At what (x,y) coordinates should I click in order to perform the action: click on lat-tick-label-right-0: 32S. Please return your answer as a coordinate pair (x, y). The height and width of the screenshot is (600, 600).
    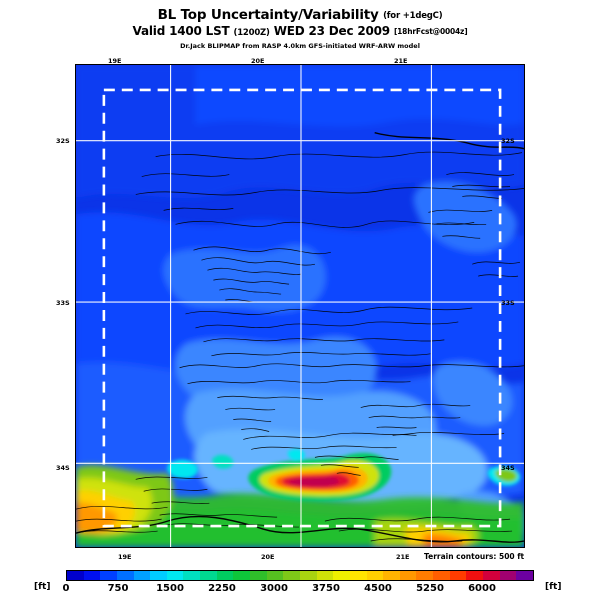
    Looking at the image, I should click on (508, 141).